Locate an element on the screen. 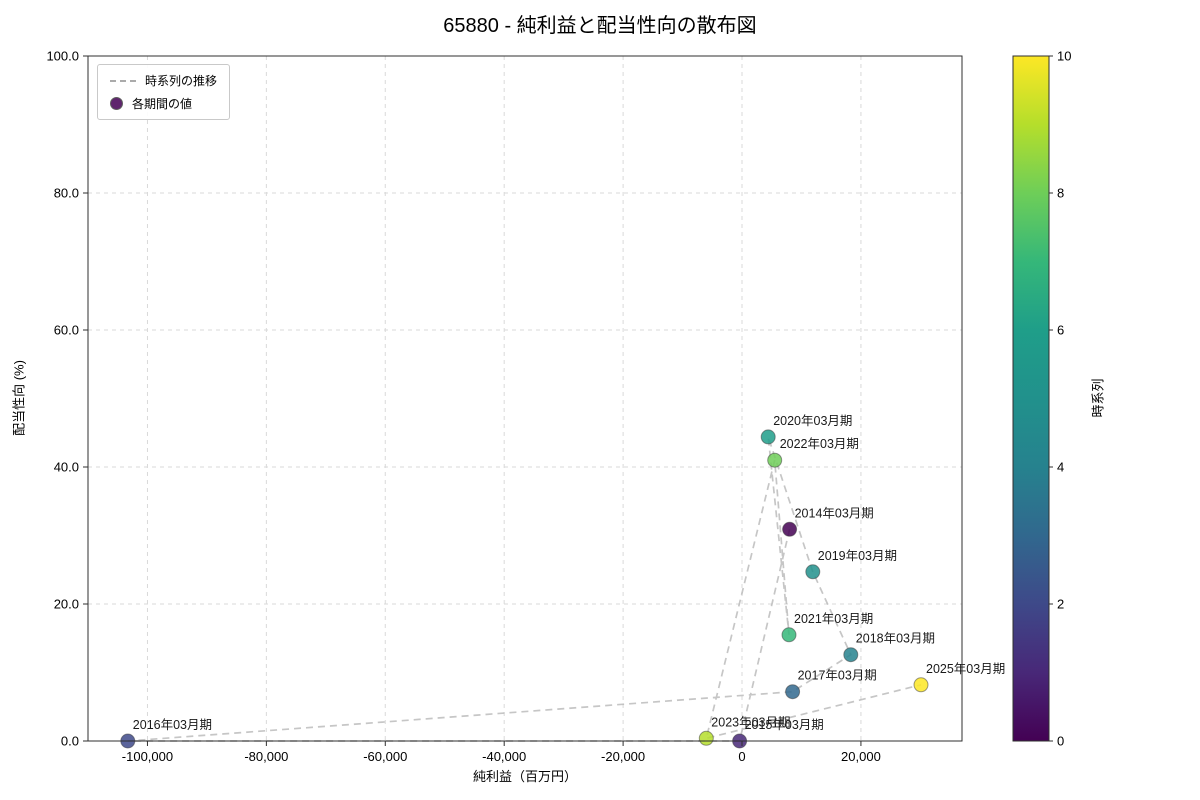  legend-item-period-value: 各期間の値 is located at coordinates (163, 103).